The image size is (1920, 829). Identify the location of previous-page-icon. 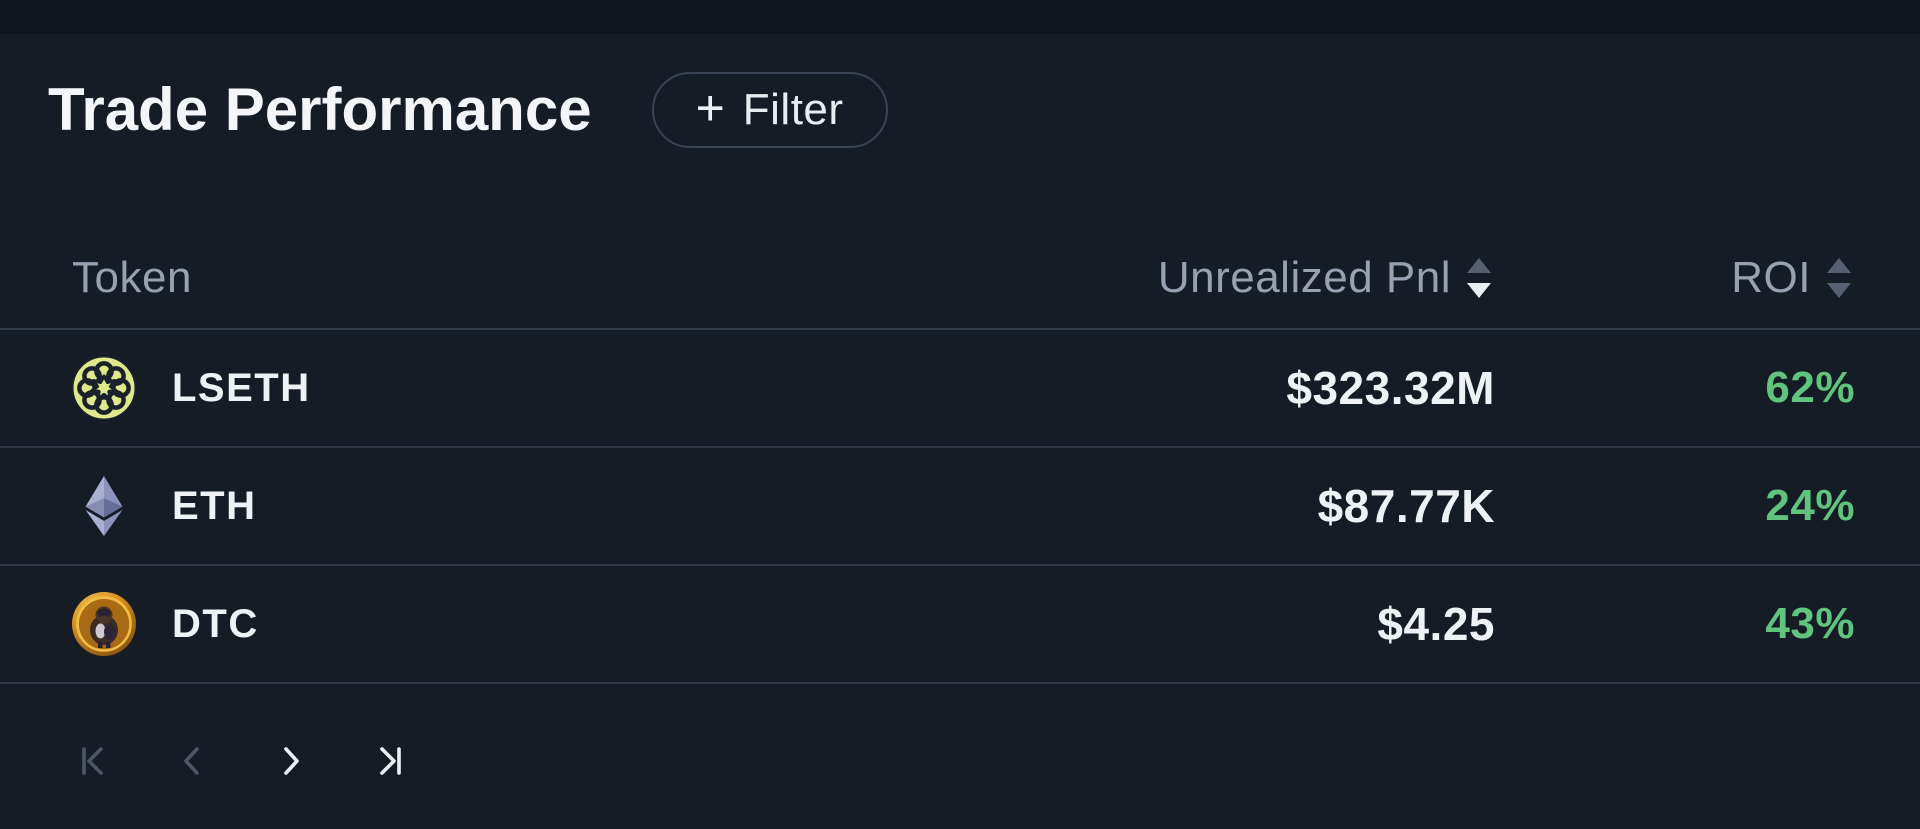
(191, 761).